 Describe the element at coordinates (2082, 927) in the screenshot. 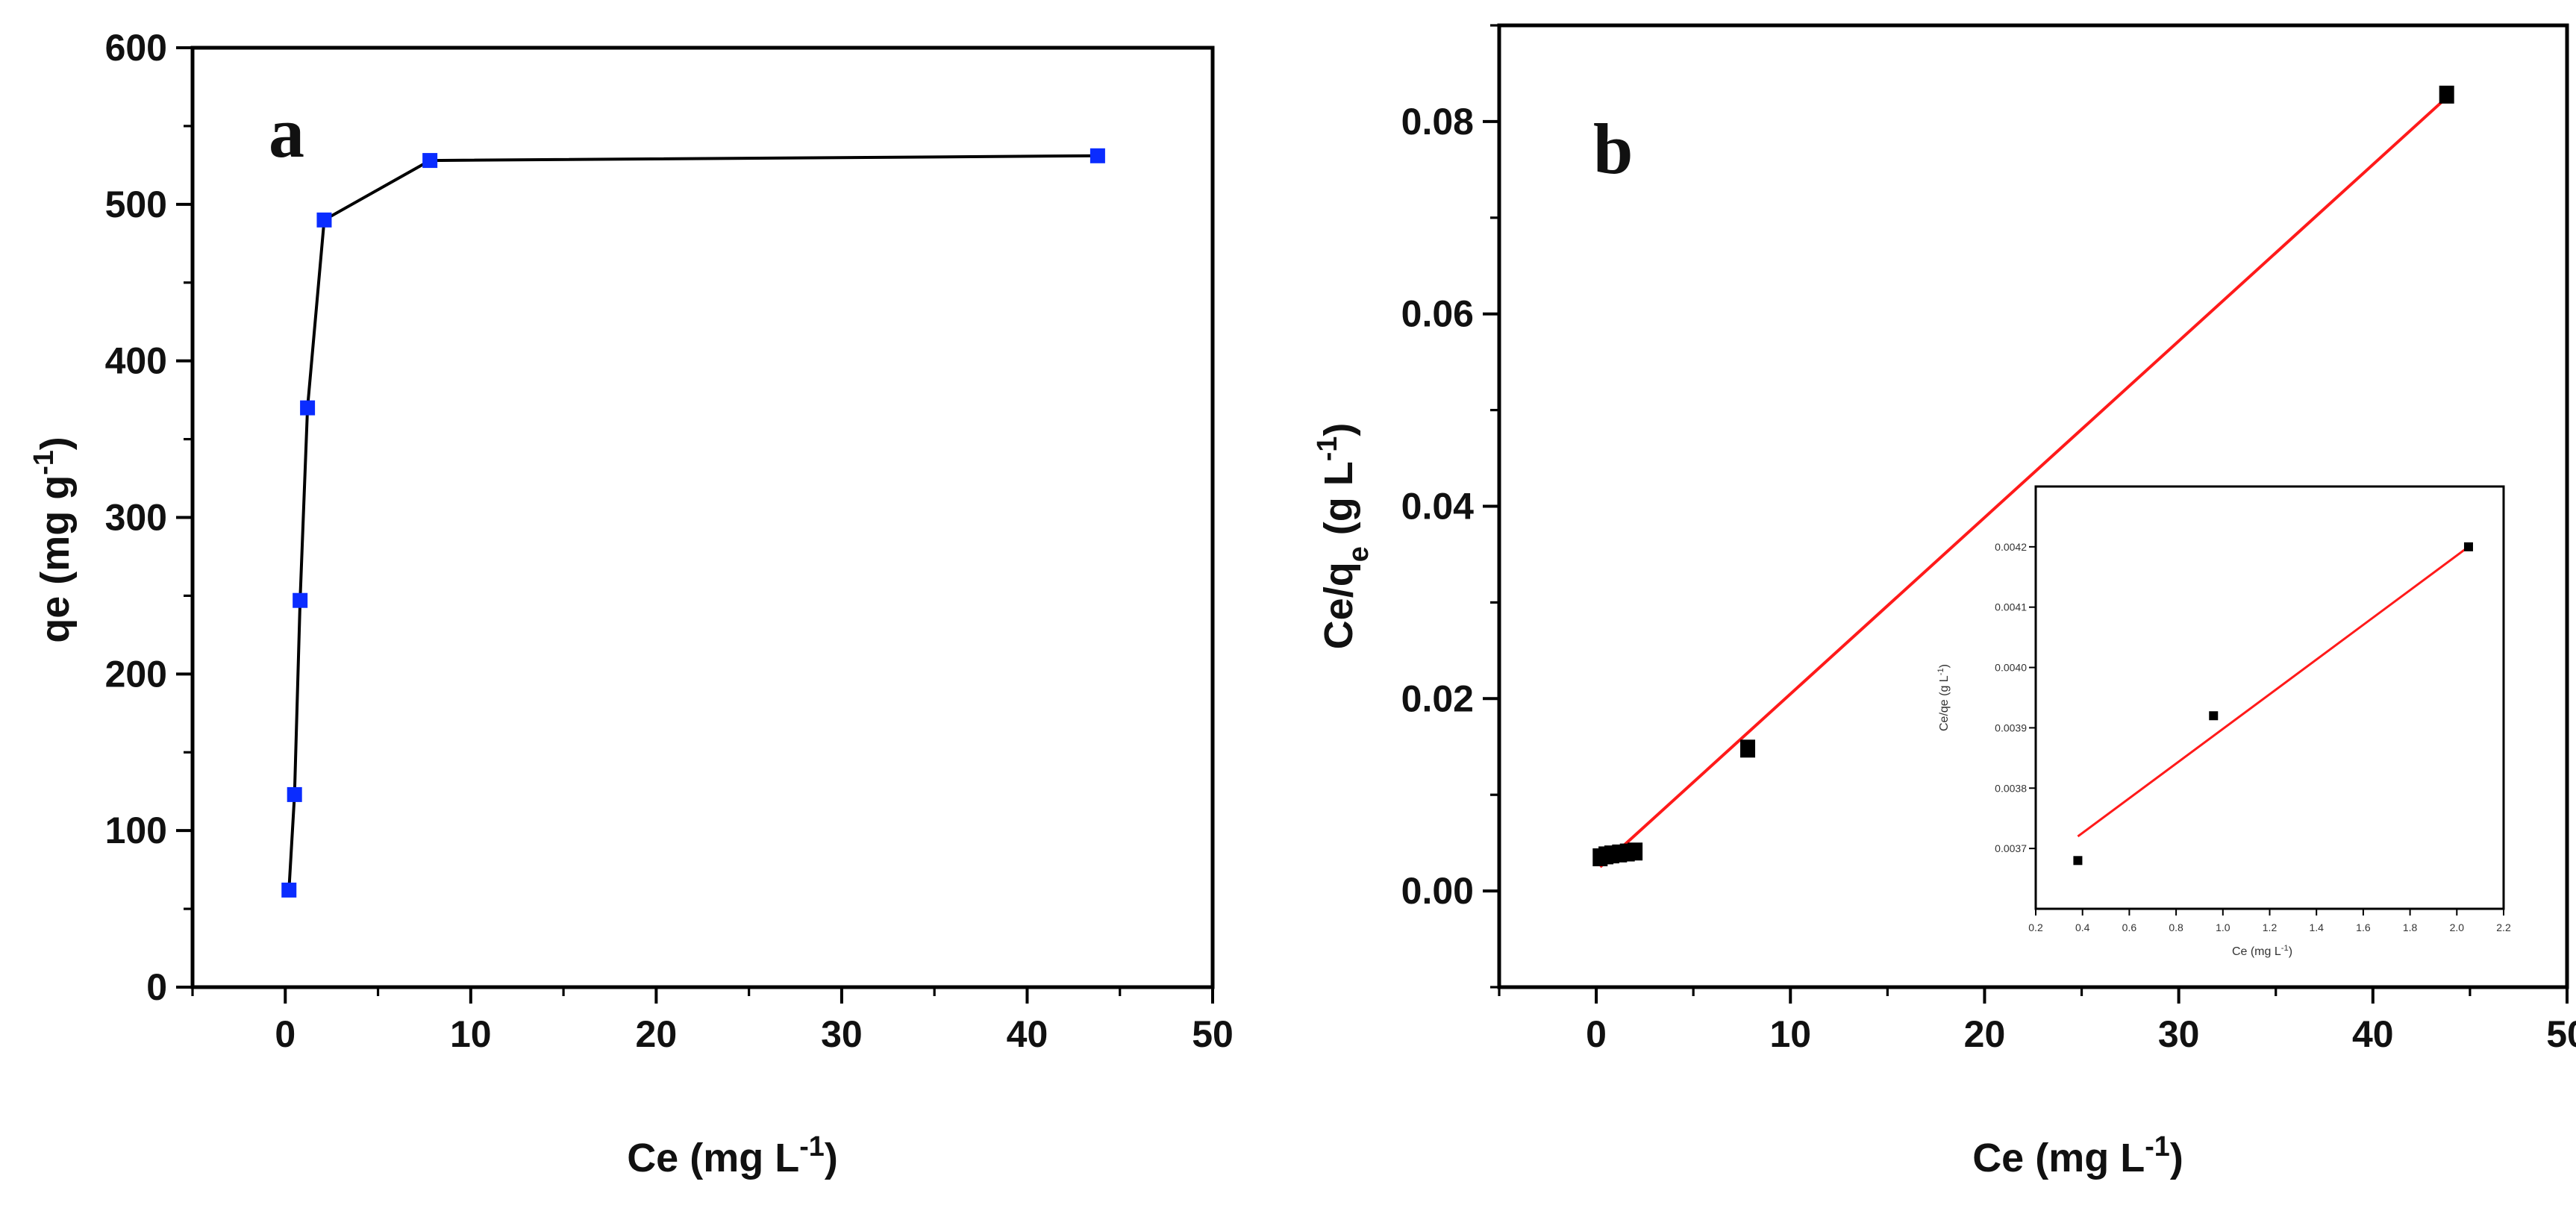

I see `inset-x-tick-label: 0.4` at that location.